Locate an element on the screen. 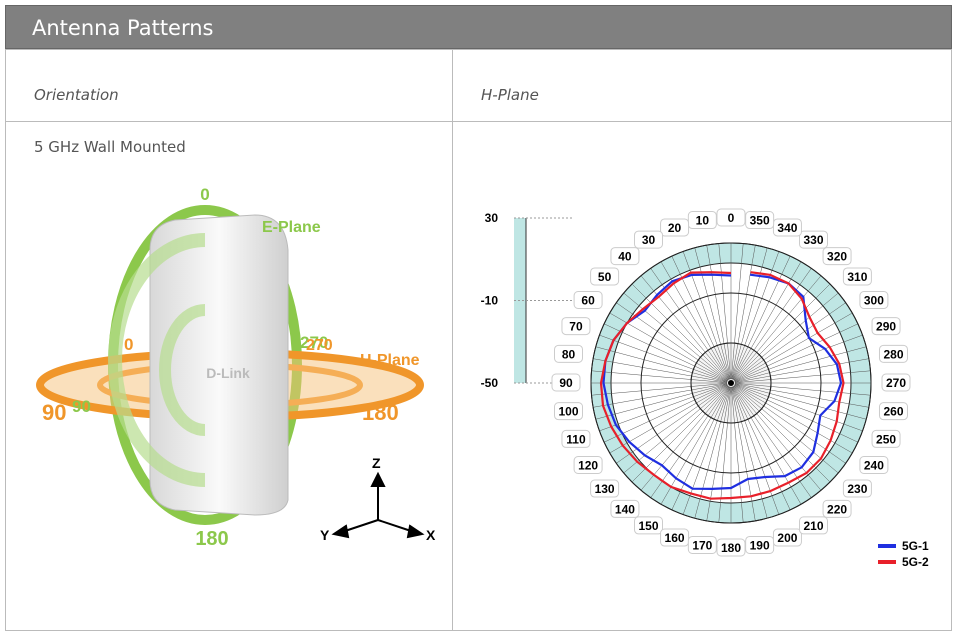 The height and width of the screenshot is (631, 959). angle-label-box: 190 is located at coordinates (760, 544).